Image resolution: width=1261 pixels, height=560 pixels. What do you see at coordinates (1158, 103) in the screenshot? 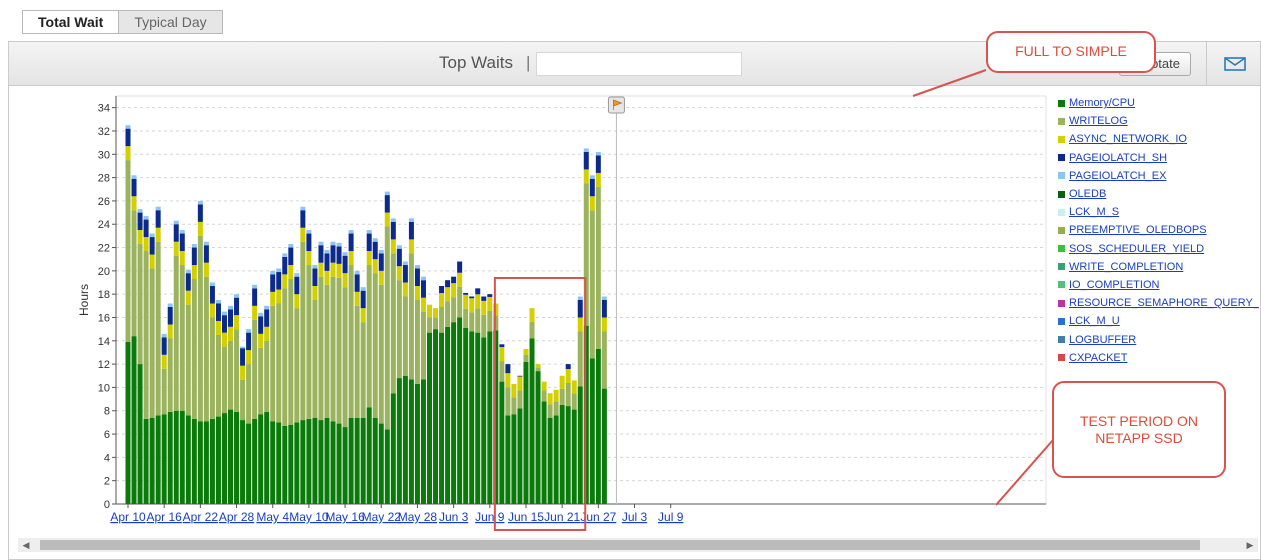
I see `legend-item: Memory/CPU` at bounding box center [1158, 103].